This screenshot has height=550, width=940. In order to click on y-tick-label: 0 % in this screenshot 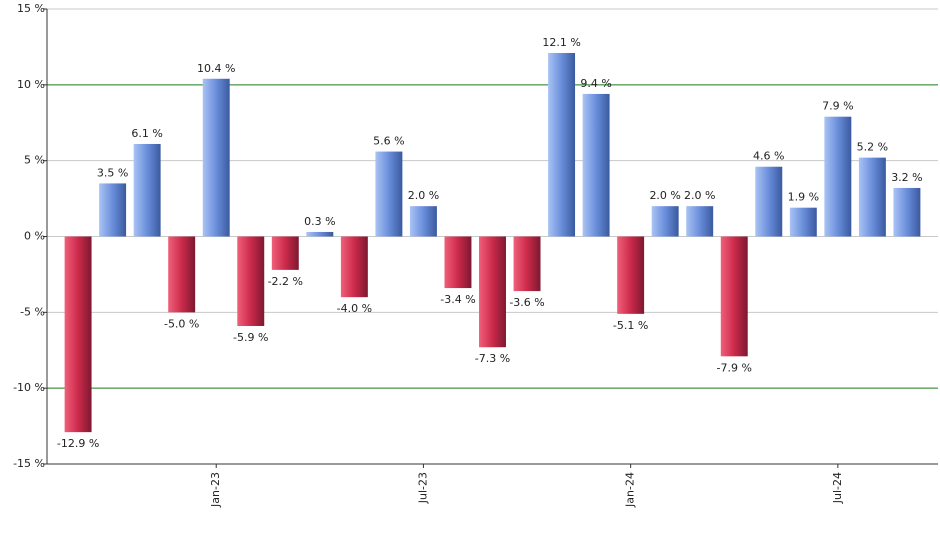, I will do `click(34, 236)`.